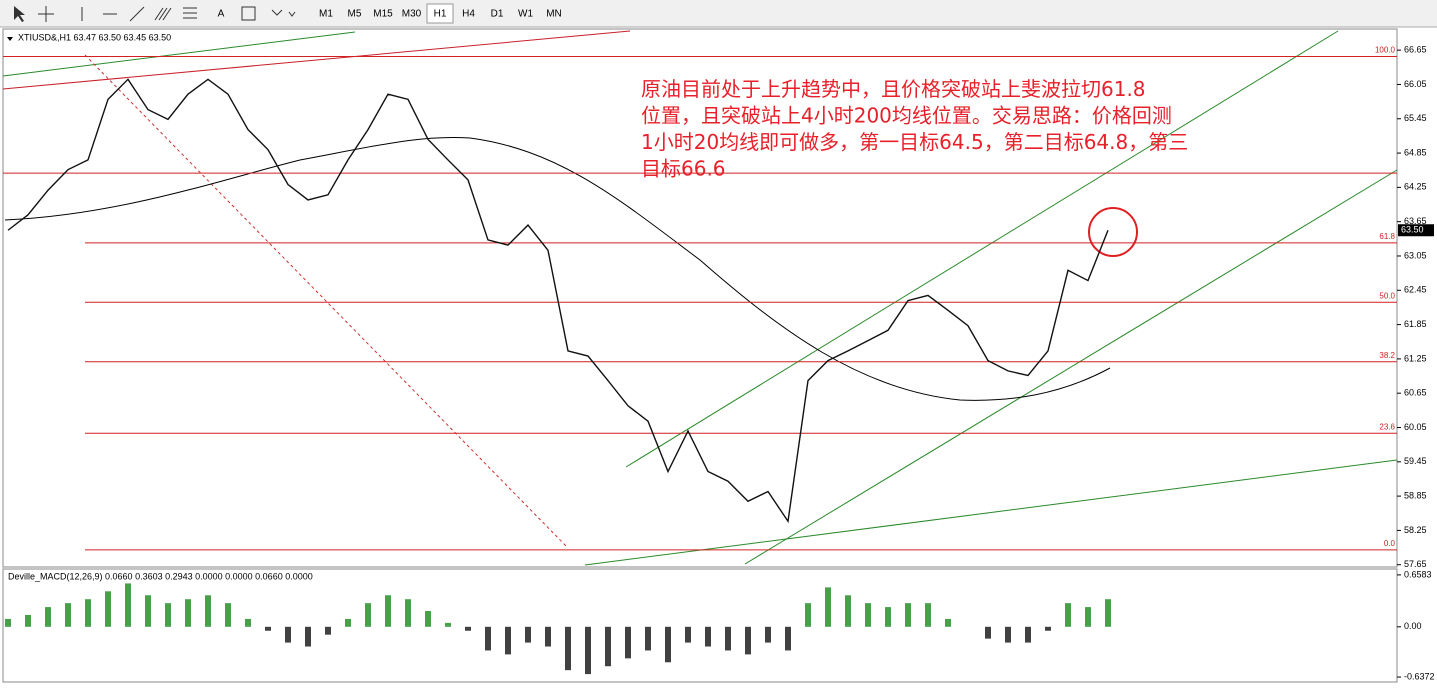 The image size is (1437, 689). What do you see at coordinates (1390, 543) in the screenshot?
I see `fib-label: 0.0` at bounding box center [1390, 543].